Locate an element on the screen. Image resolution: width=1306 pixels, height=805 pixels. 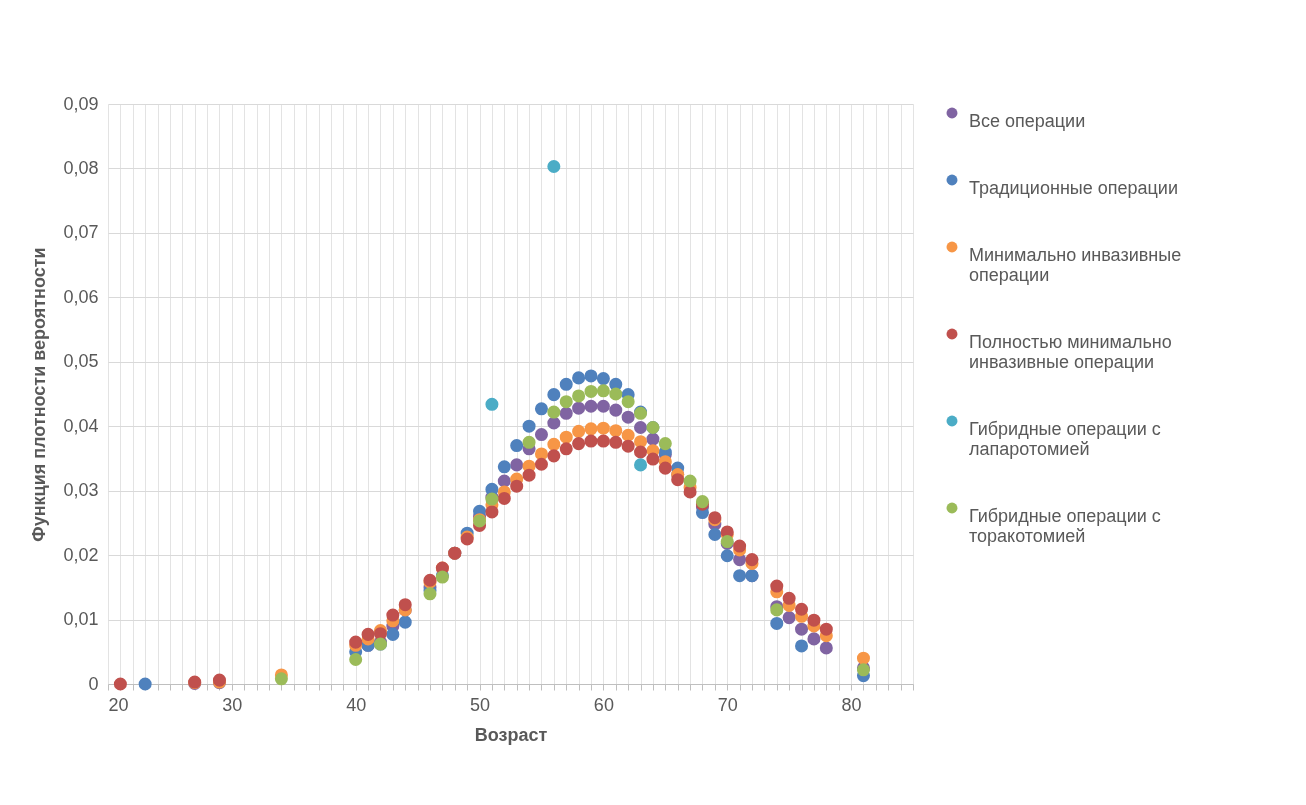
legend-label: Гибридные операции с лапаротомией is located at coordinates (1065, 439).